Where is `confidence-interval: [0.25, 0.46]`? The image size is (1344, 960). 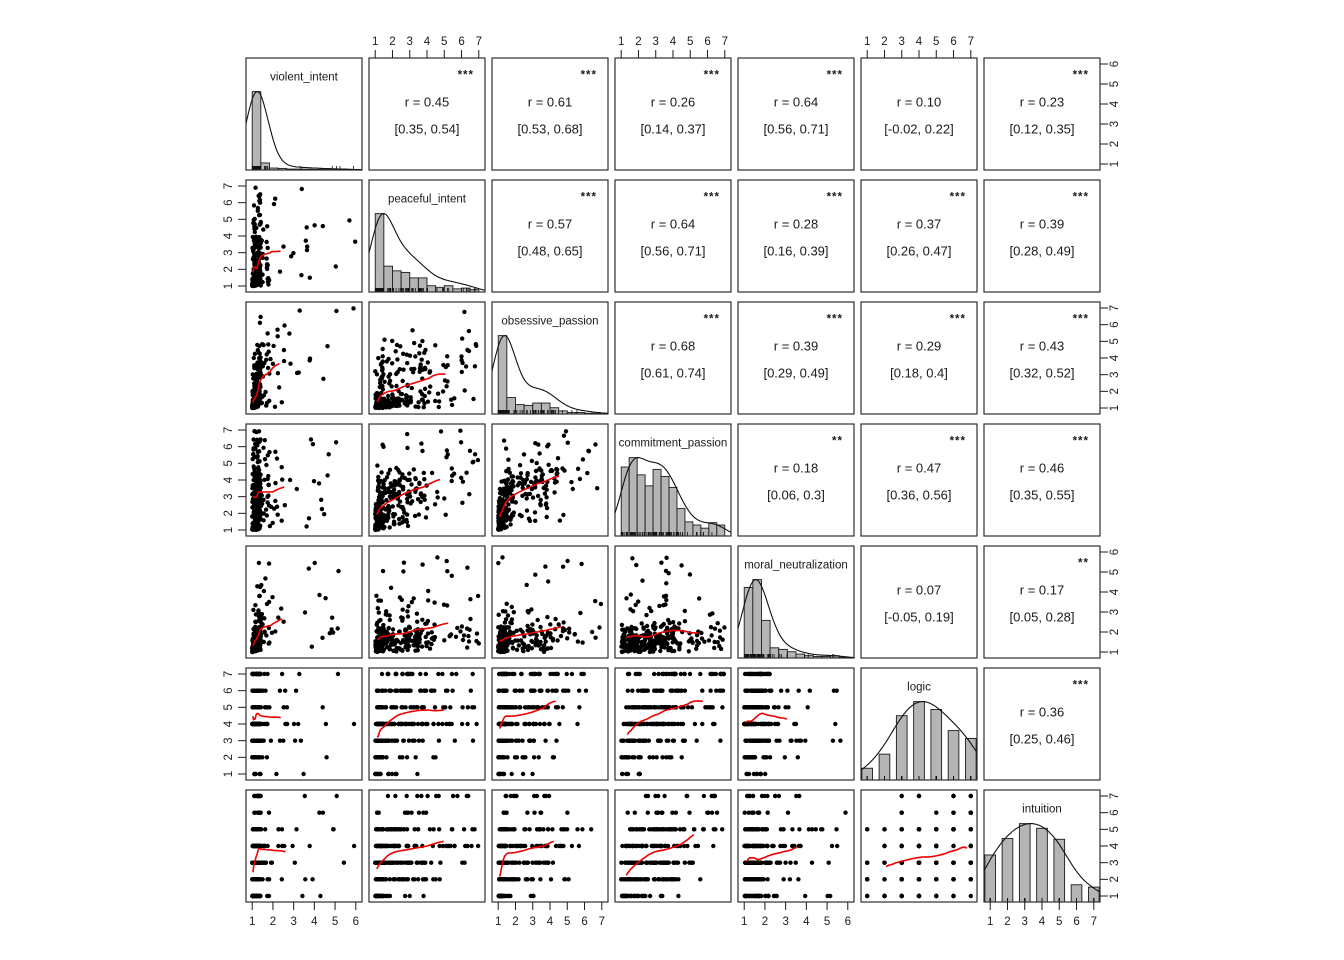
confidence-interval: [0.25, 0.46] is located at coordinates (1041, 739).